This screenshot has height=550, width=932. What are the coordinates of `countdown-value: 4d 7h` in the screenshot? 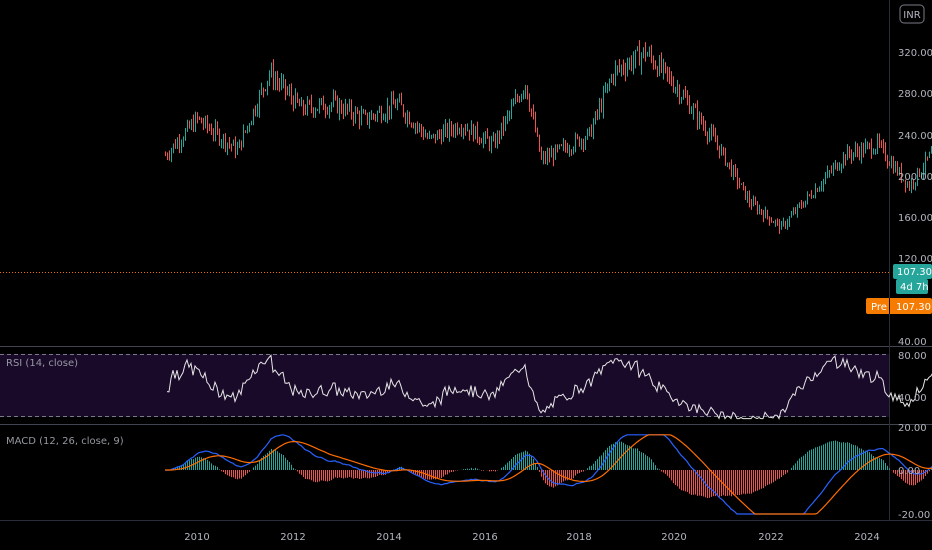 It's located at (914, 287).